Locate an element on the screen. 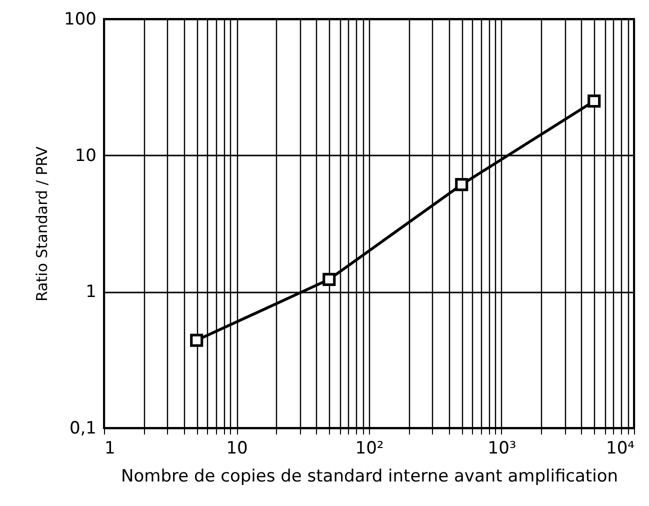  x-axis-title: Nombre de copies de standard interne avant amplification is located at coordinates (369, 476).